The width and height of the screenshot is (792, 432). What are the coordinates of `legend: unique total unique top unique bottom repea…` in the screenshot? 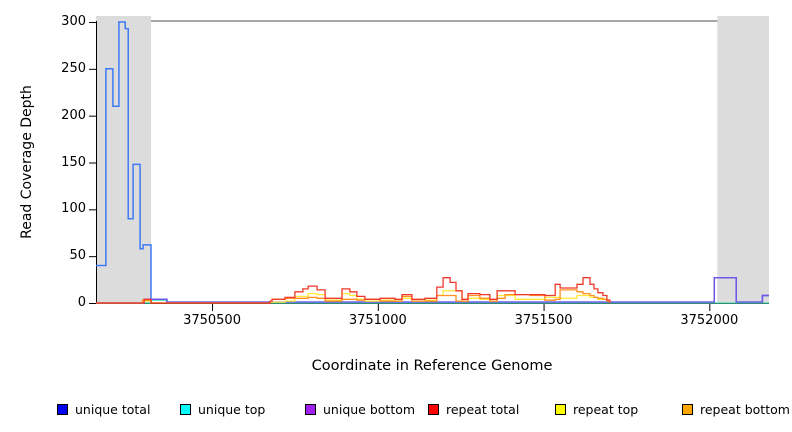 It's located at (396, 410).